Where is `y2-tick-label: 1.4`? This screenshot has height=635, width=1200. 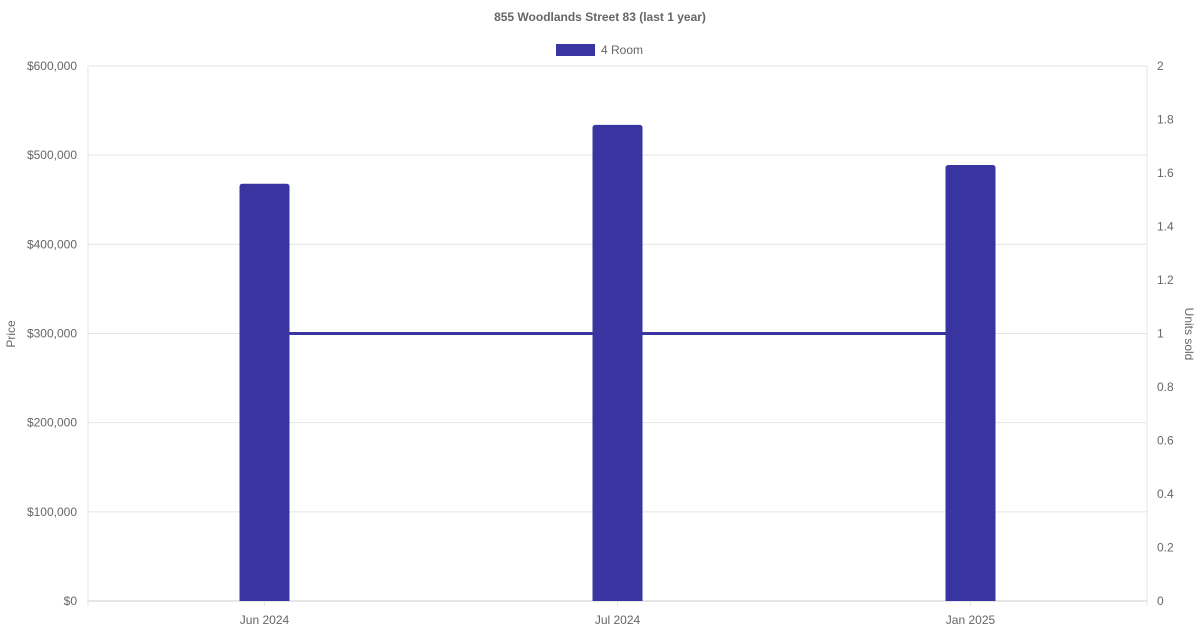
y2-tick-label: 1.4 is located at coordinates (1165, 227).